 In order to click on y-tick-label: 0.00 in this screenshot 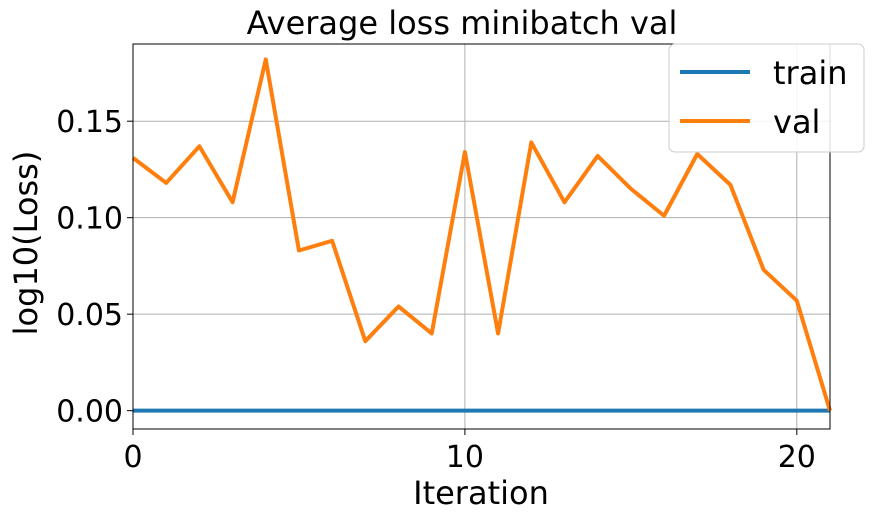, I will do `click(89, 412)`.